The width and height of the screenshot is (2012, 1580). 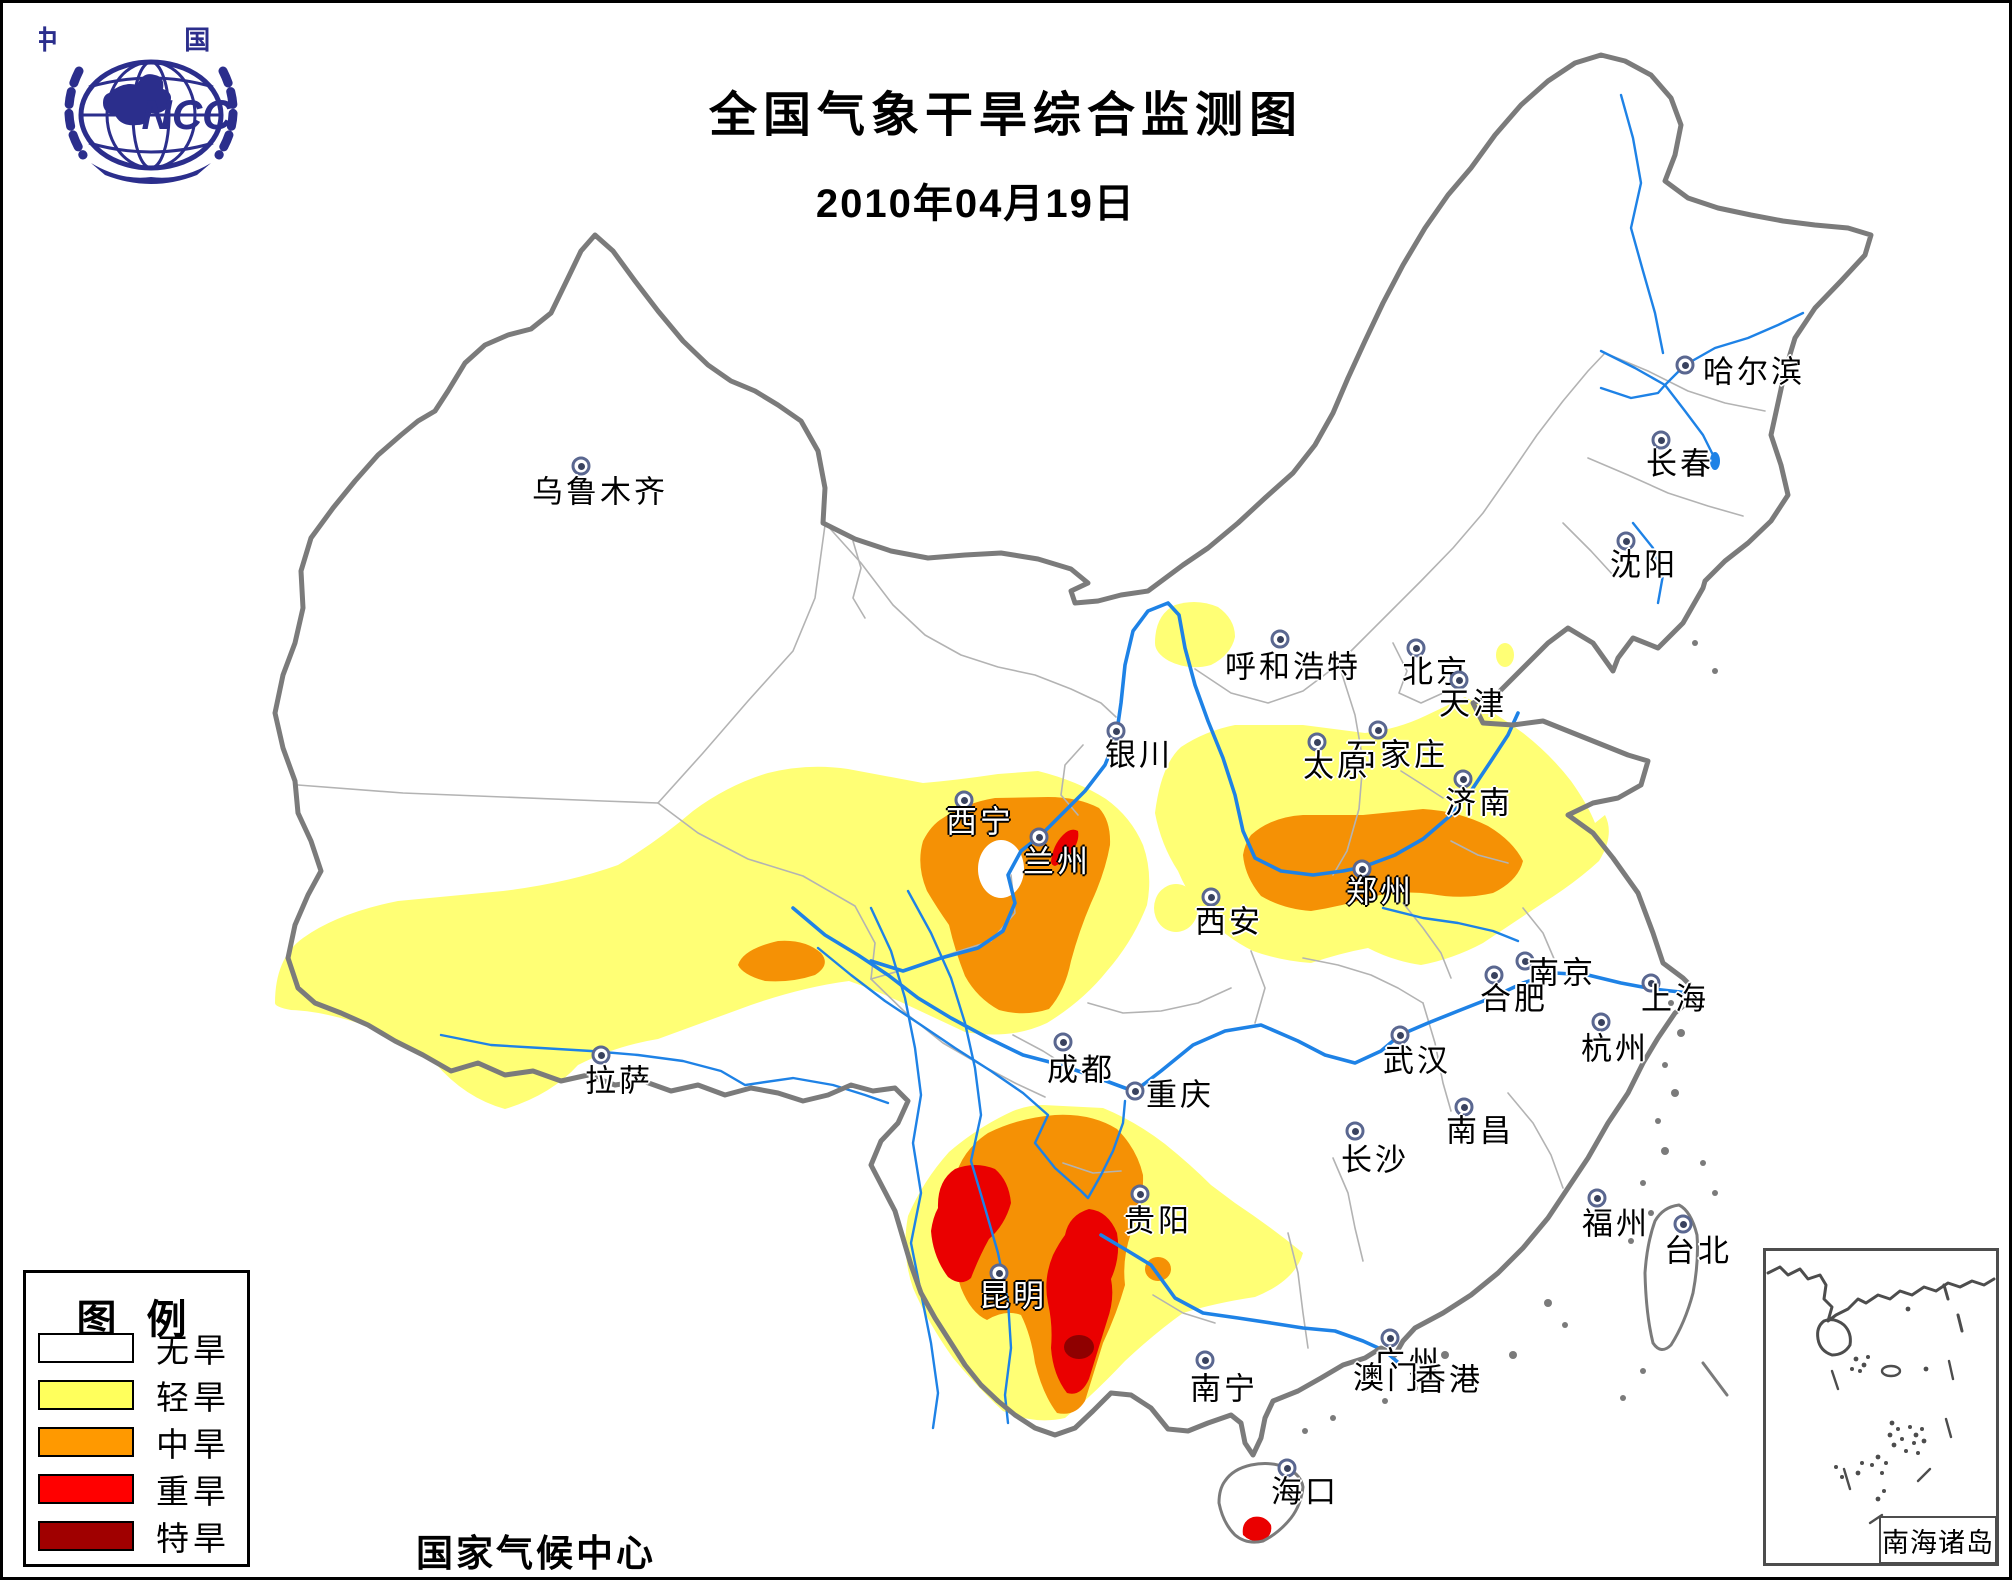 What do you see at coordinates (193, 1540) in the screenshot?
I see `legend-label-特旱: 特旱` at bounding box center [193, 1540].